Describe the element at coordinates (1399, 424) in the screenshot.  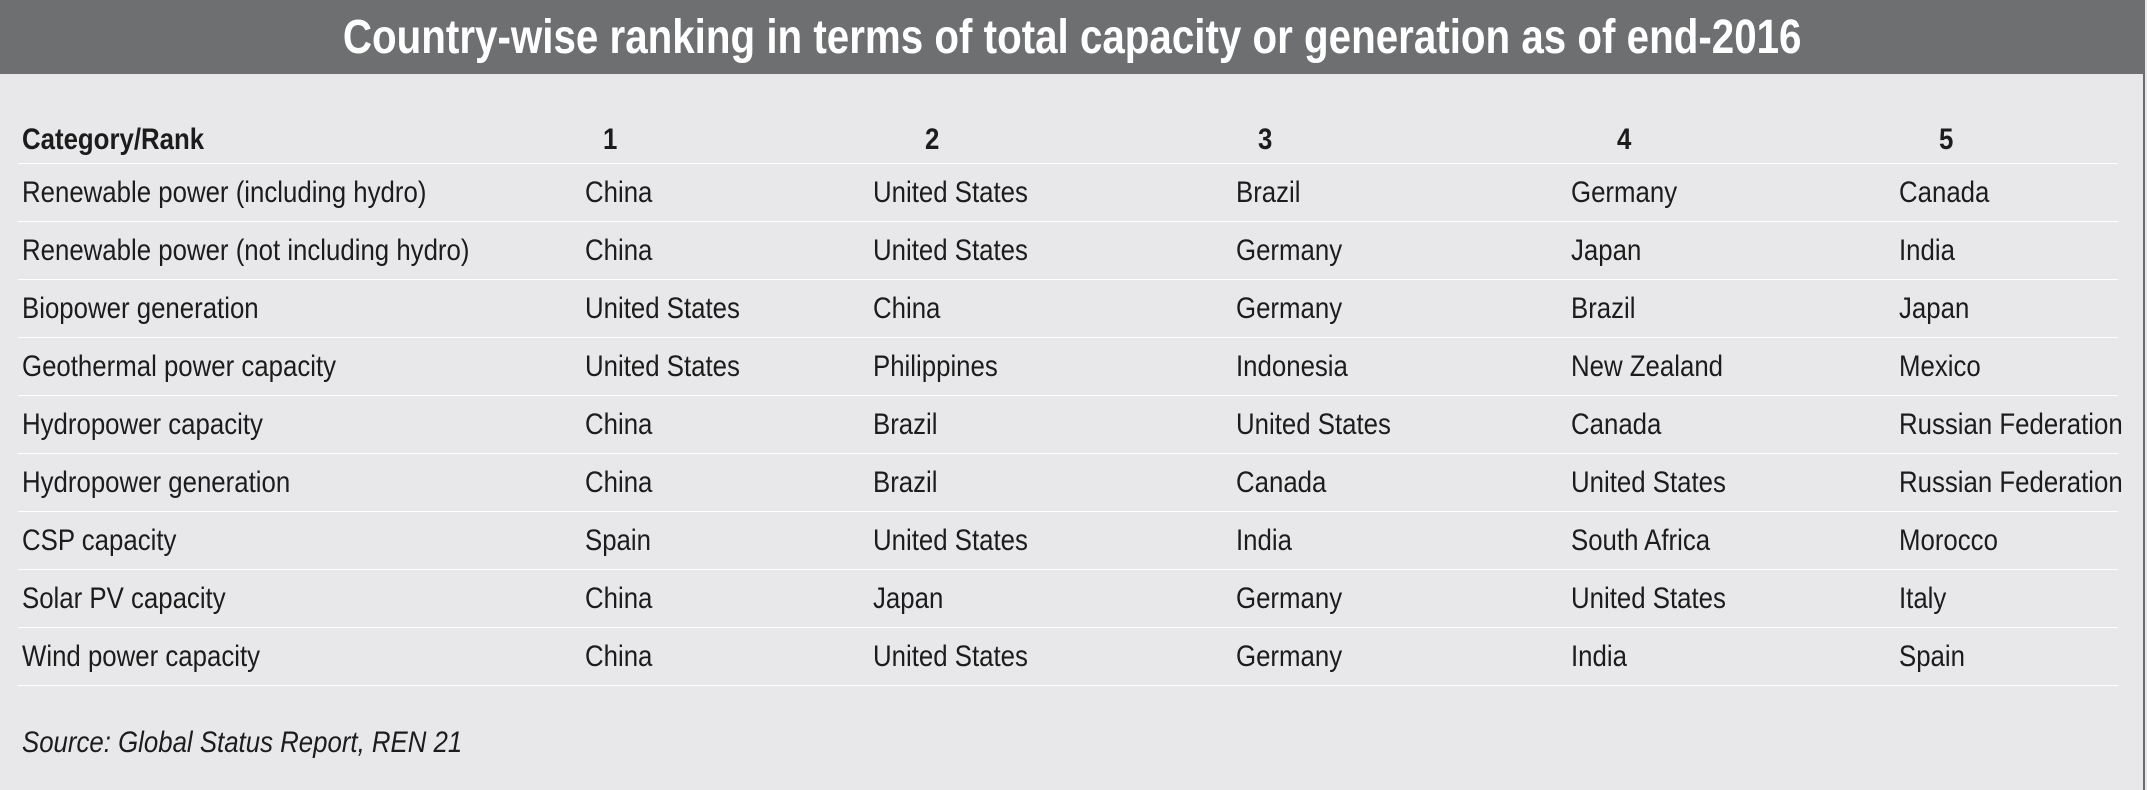
I see `rank-3-cell: United States` at that location.